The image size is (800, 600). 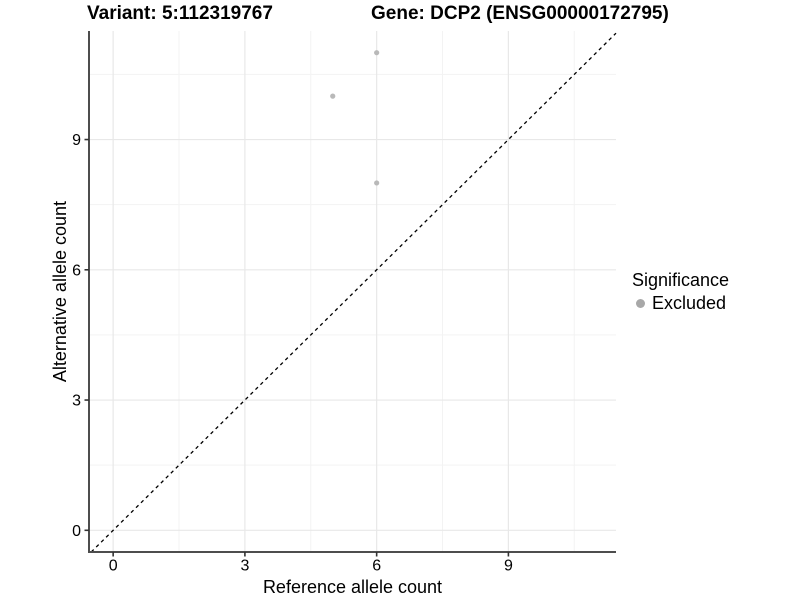 I want to click on y-tick-label: 6, so click(x=76, y=270).